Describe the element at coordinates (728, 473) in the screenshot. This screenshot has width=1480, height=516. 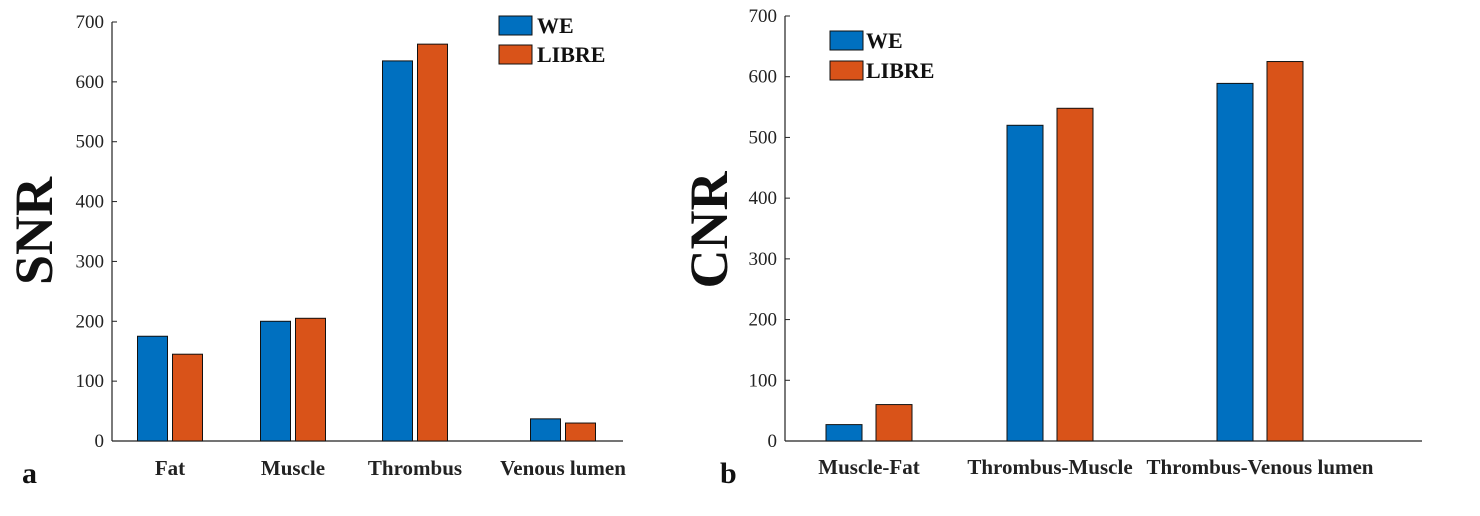
I see `panel-label: b` at that location.